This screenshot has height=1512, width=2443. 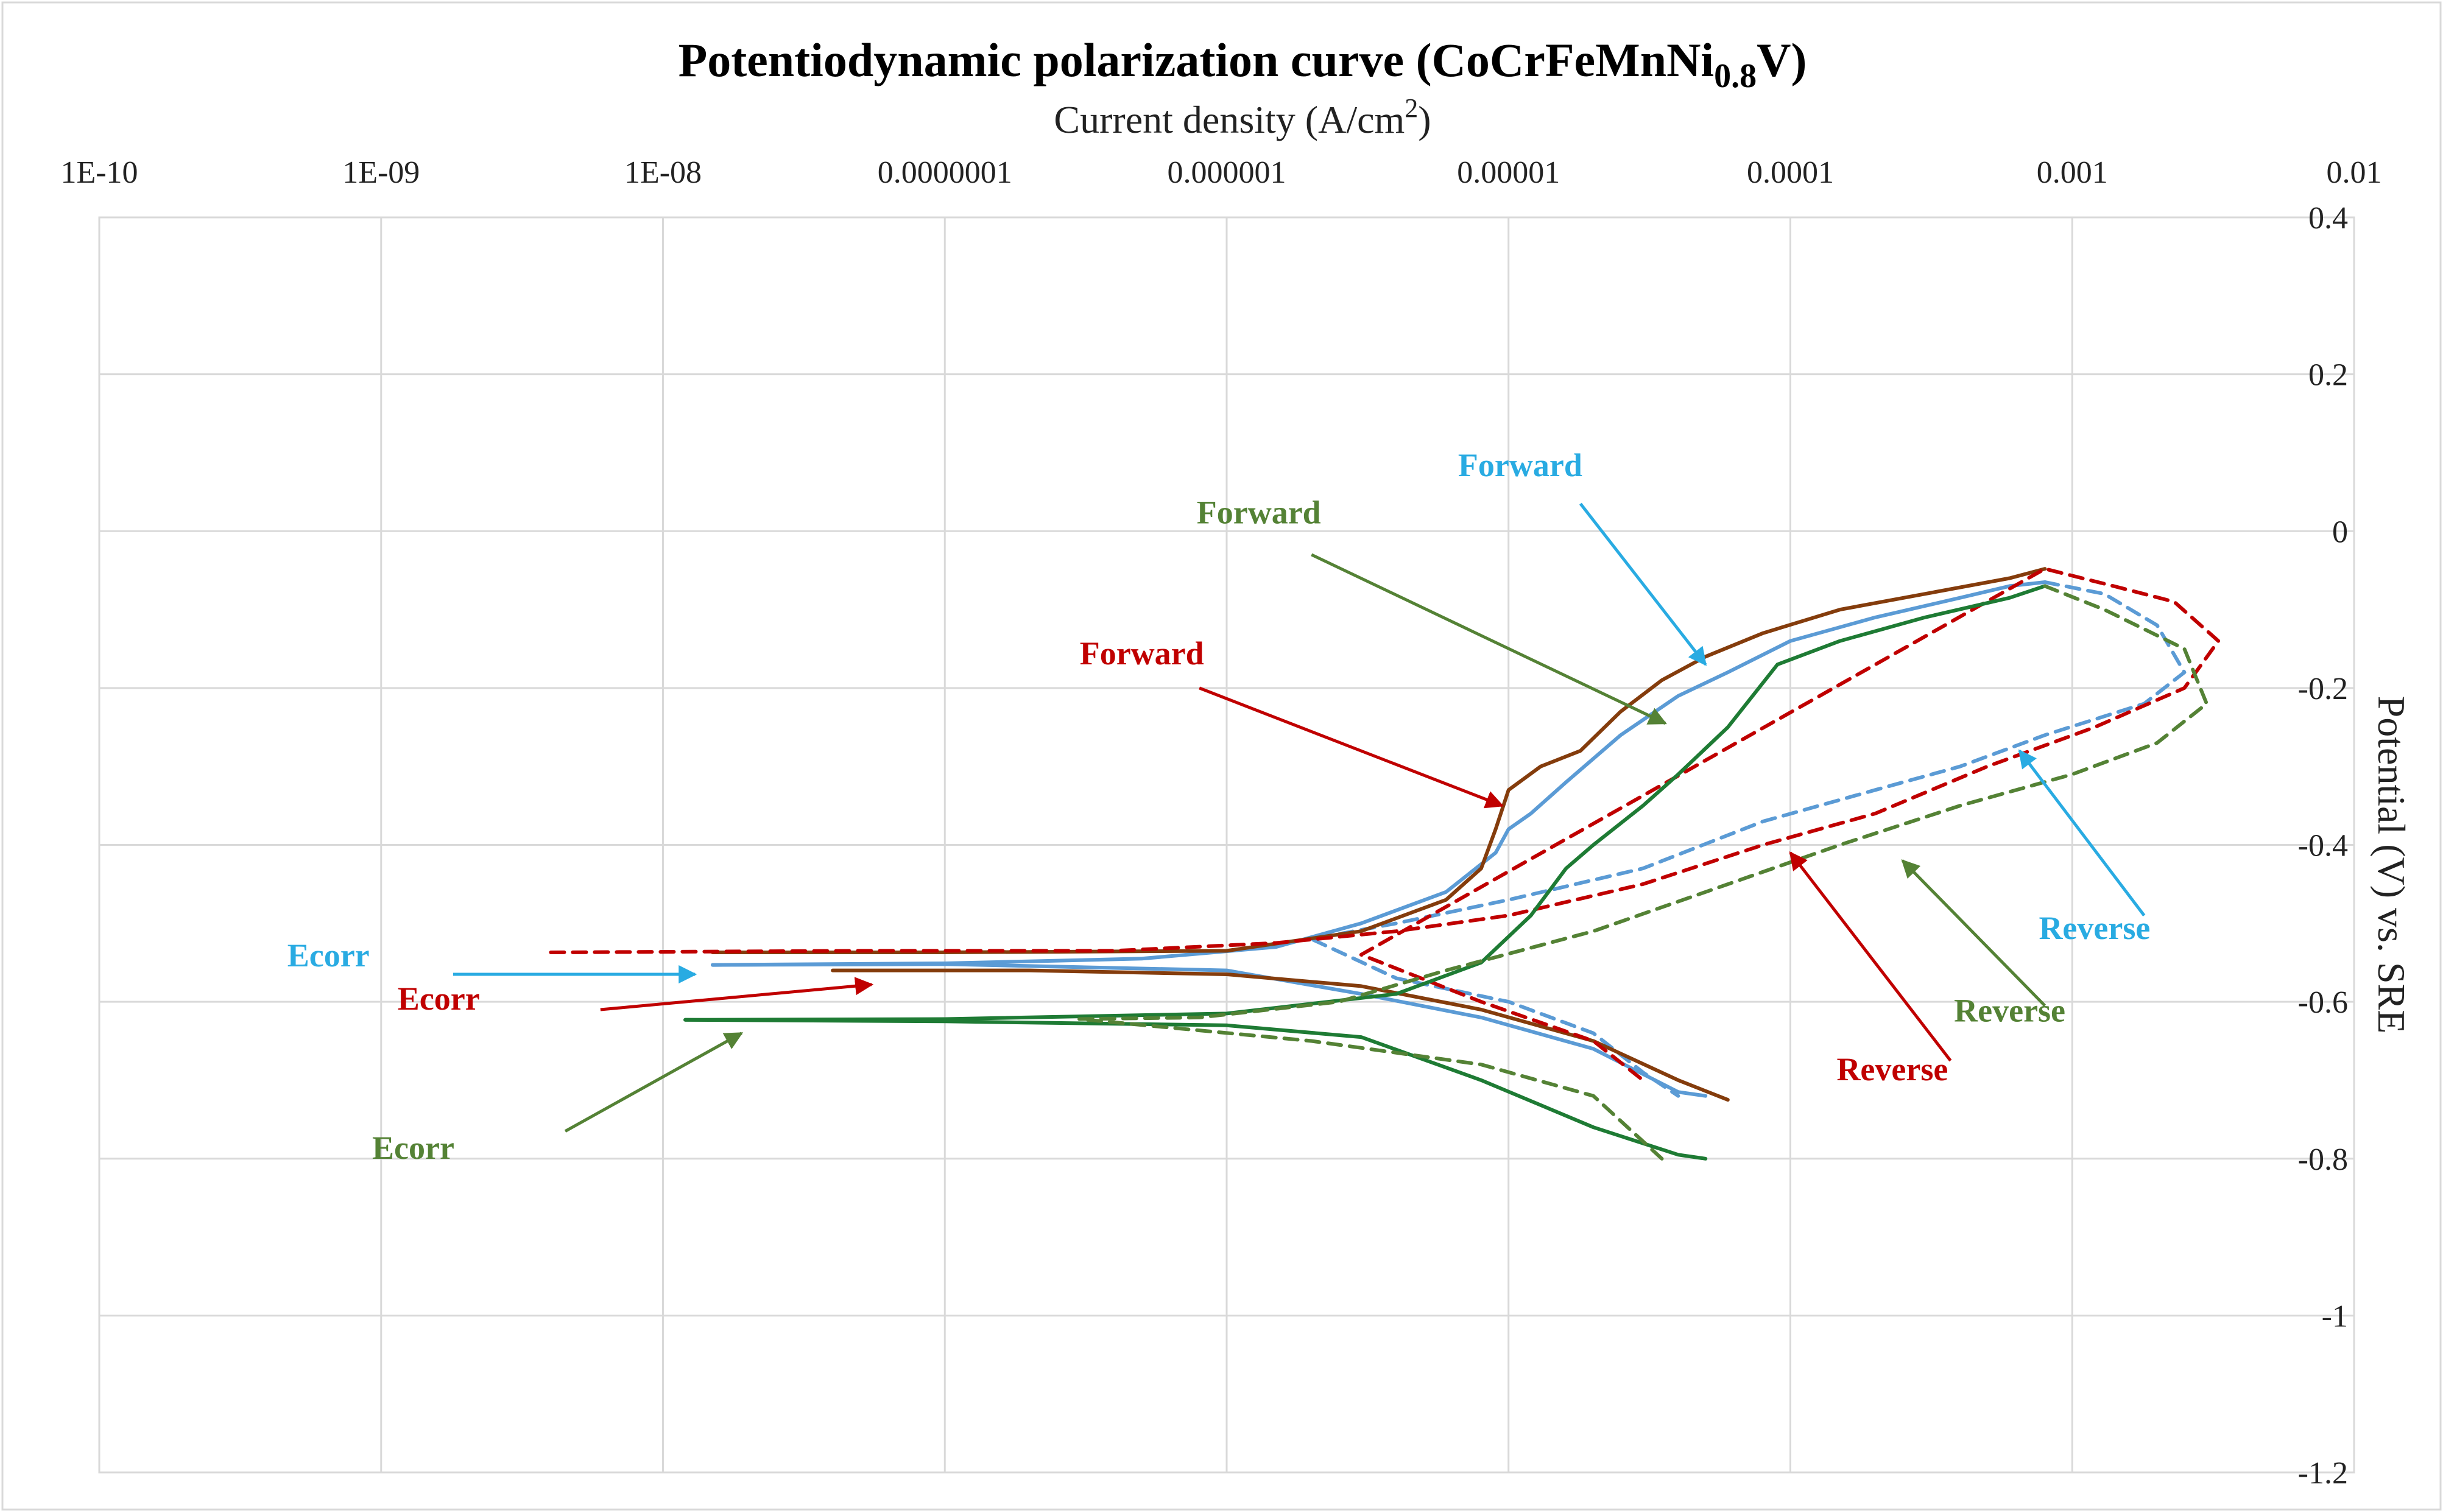 What do you see at coordinates (2323, 1002) in the screenshot?
I see `y-tick-label: -0.6` at bounding box center [2323, 1002].